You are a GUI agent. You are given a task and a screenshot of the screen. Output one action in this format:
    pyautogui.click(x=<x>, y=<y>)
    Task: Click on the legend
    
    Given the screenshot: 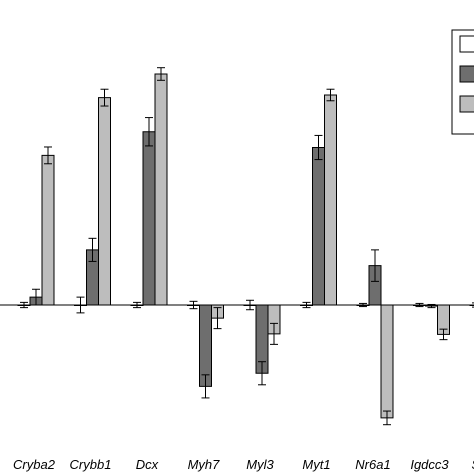 What is the action you would take?
    pyautogui.click(x=462, y=82)
    